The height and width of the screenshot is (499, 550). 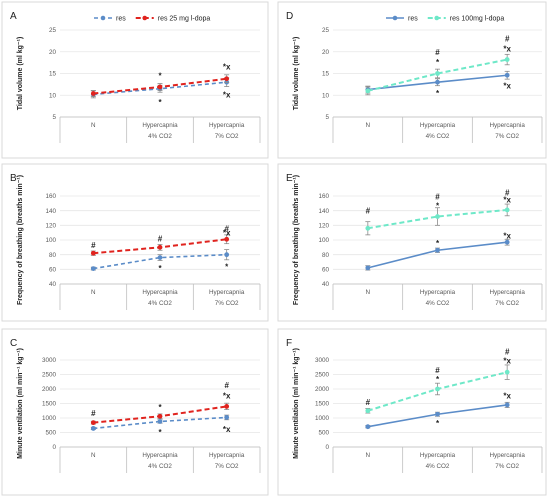 What do you see at coordinates (13, 16) in the screenshot?
I see `panel-letter: A` at bounding box center [13, 16].